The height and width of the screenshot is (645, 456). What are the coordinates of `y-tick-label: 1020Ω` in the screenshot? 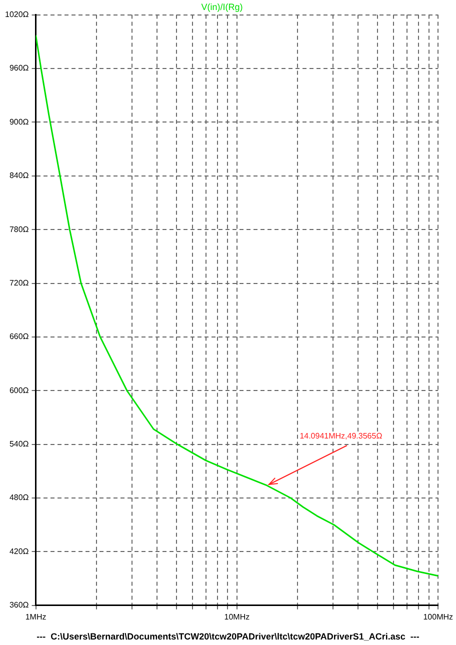 It's located at (16, 15).